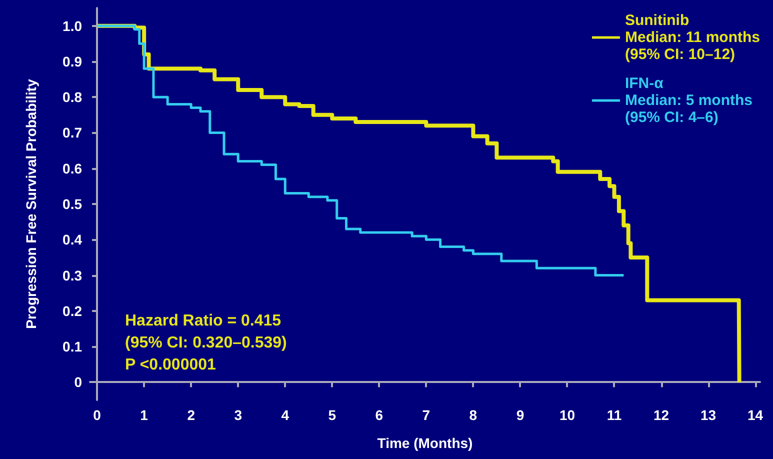 The height and width of the screenshot is (459, 773). I want to click on x-tick-label: 14, so click(756, 415).